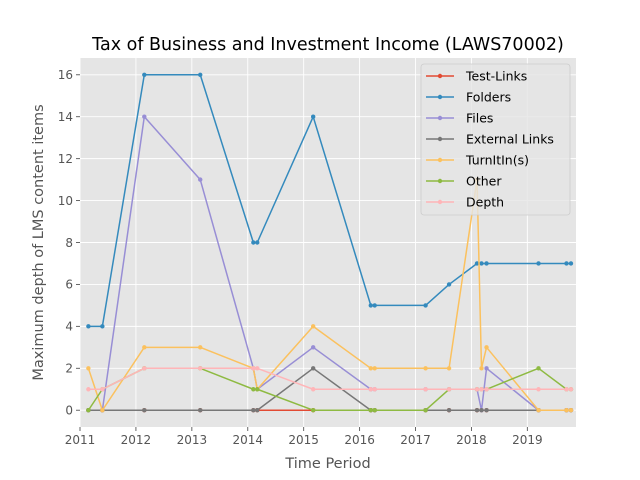  Describe the element at coordinates (39, 242) in the screenshot. I see `y-axis-label: Maximum depth of LMS content items` at that location.